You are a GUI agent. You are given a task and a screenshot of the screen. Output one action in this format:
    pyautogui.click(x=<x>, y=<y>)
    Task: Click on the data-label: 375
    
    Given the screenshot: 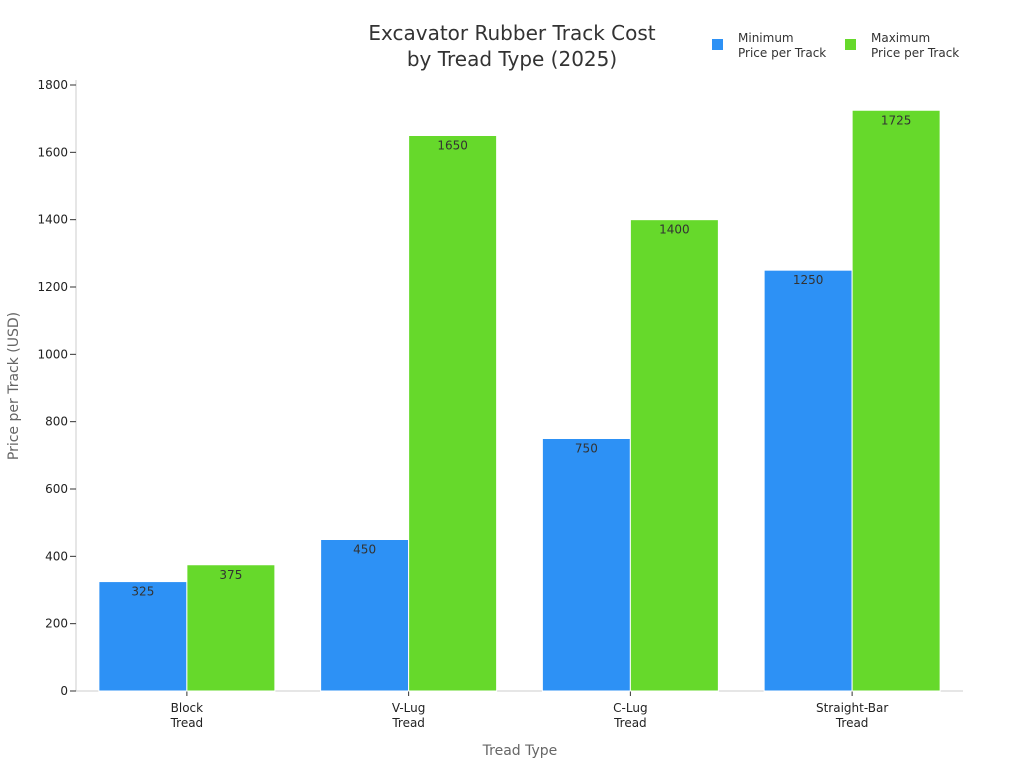 What is the action you would take?
    pyautogui.click(x=230, y=575)
    